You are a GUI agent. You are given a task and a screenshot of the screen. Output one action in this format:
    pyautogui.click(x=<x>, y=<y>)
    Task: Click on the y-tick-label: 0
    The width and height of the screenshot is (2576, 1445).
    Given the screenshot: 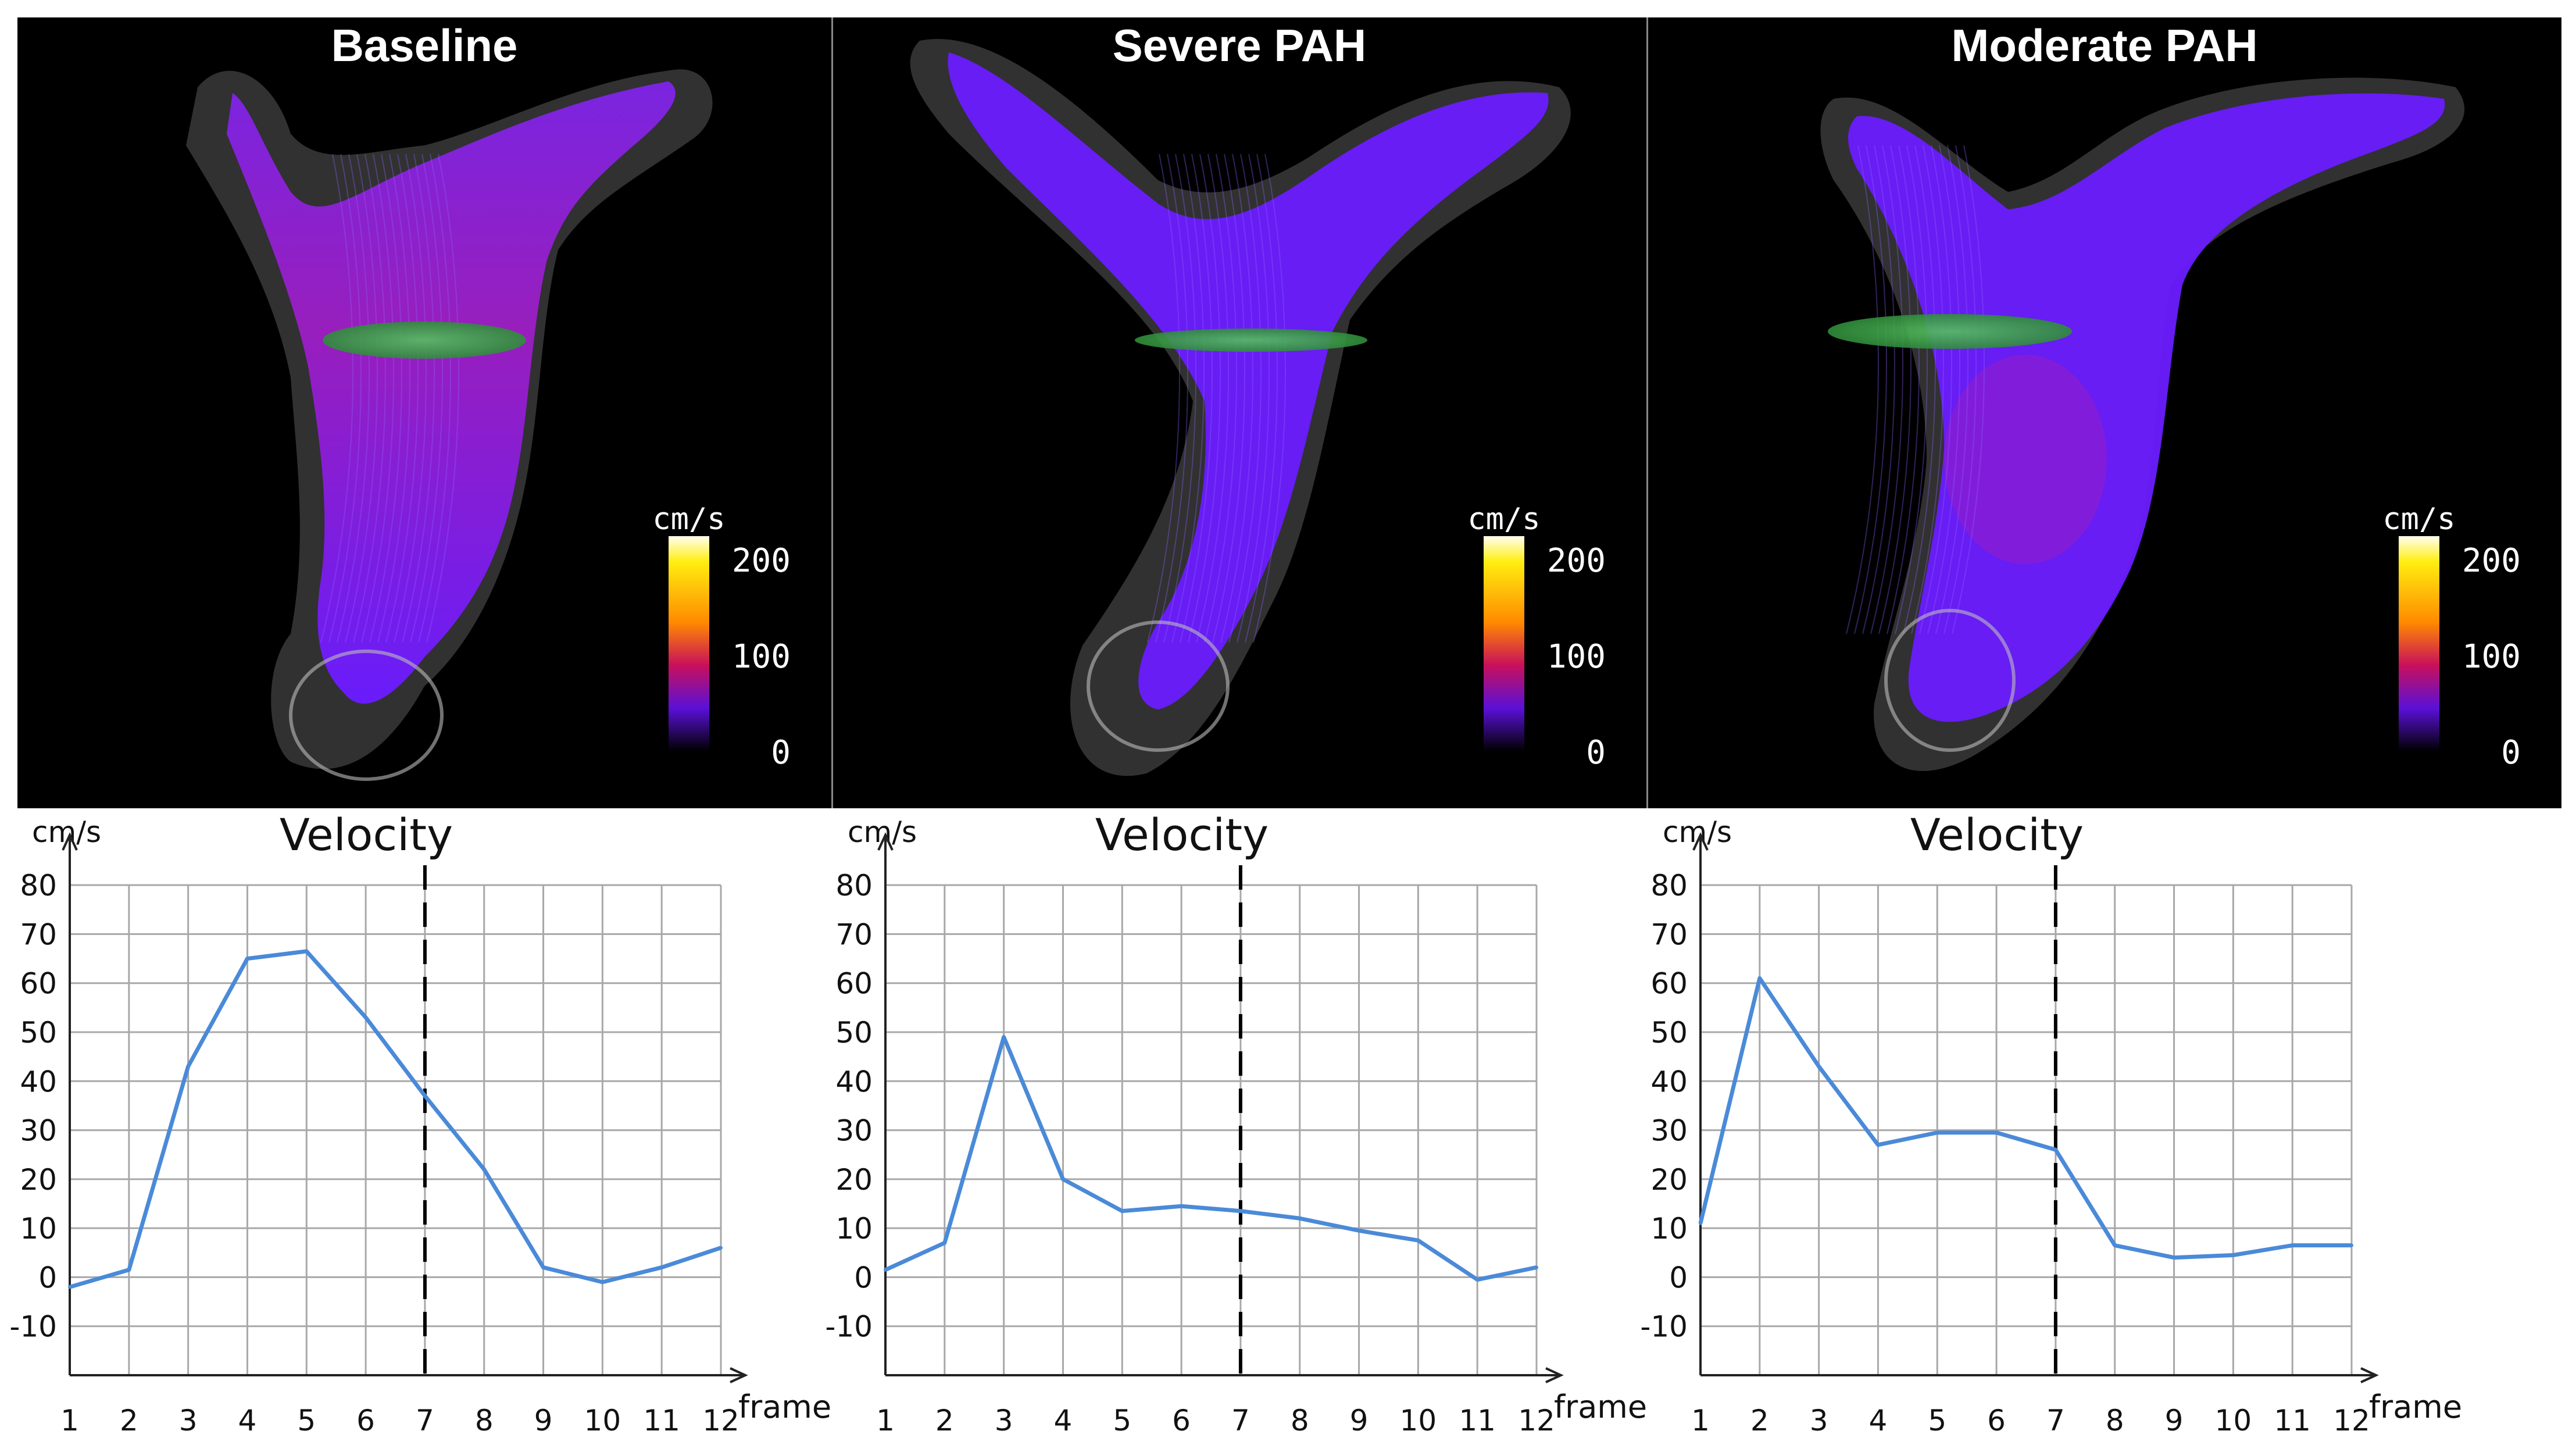 What is the action you would take?
    pyautogui.click(x=1678, y=1277)
    